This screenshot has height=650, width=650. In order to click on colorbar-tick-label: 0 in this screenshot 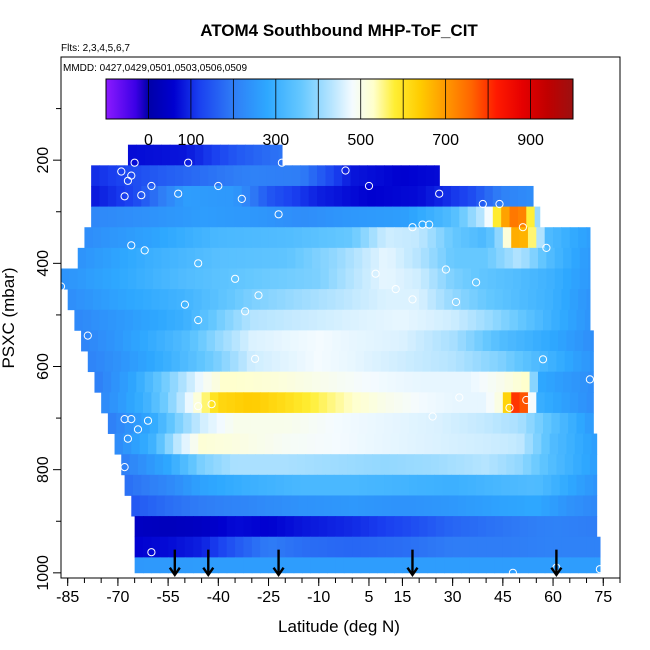, I will do `click(148, 140)`.